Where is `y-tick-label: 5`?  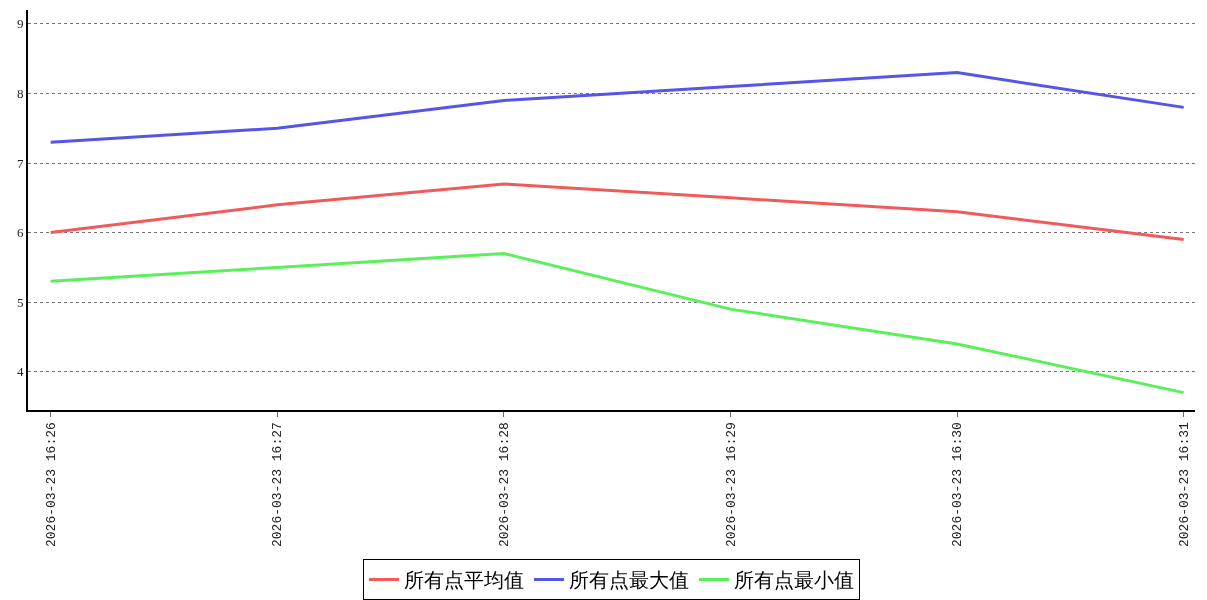
y-tick-label: 5 is located at coordinates (20, 302).